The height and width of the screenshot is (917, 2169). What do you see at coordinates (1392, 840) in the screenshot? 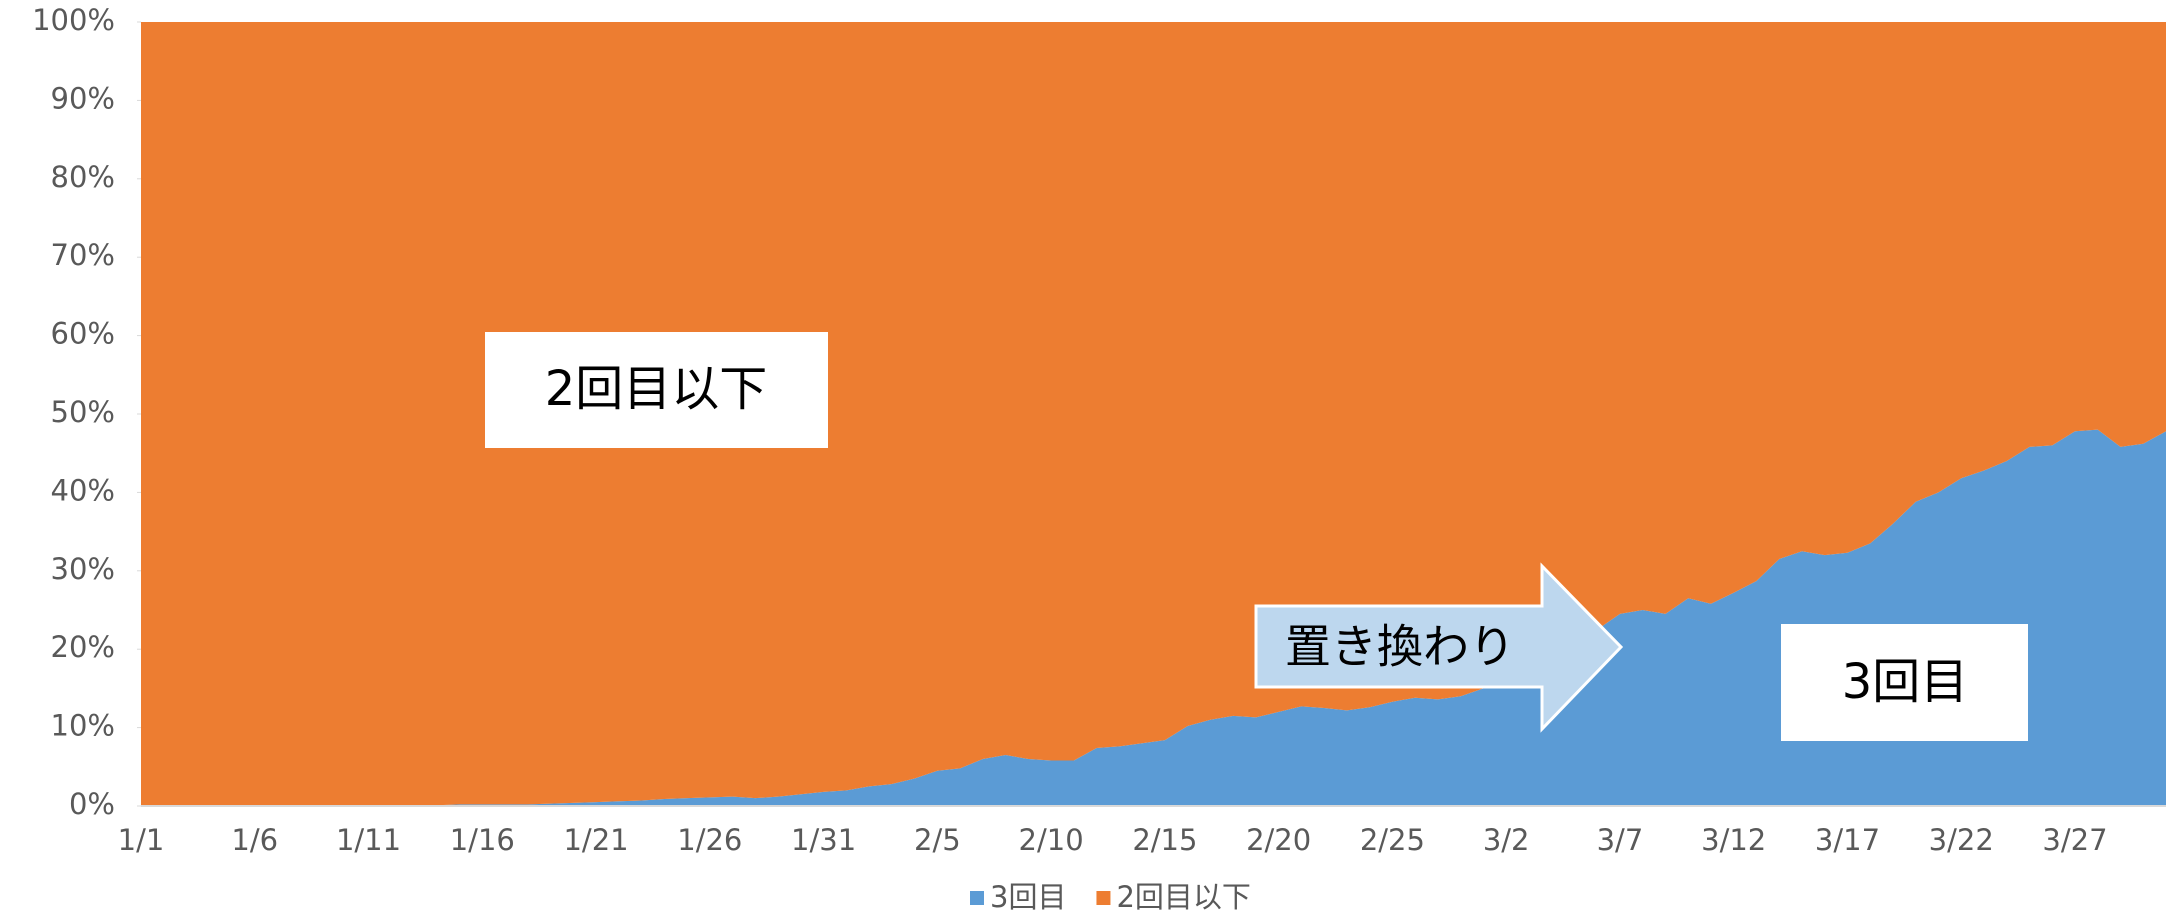
I see `x-tick-label: 2/25` at bounding box center [1392, 840].